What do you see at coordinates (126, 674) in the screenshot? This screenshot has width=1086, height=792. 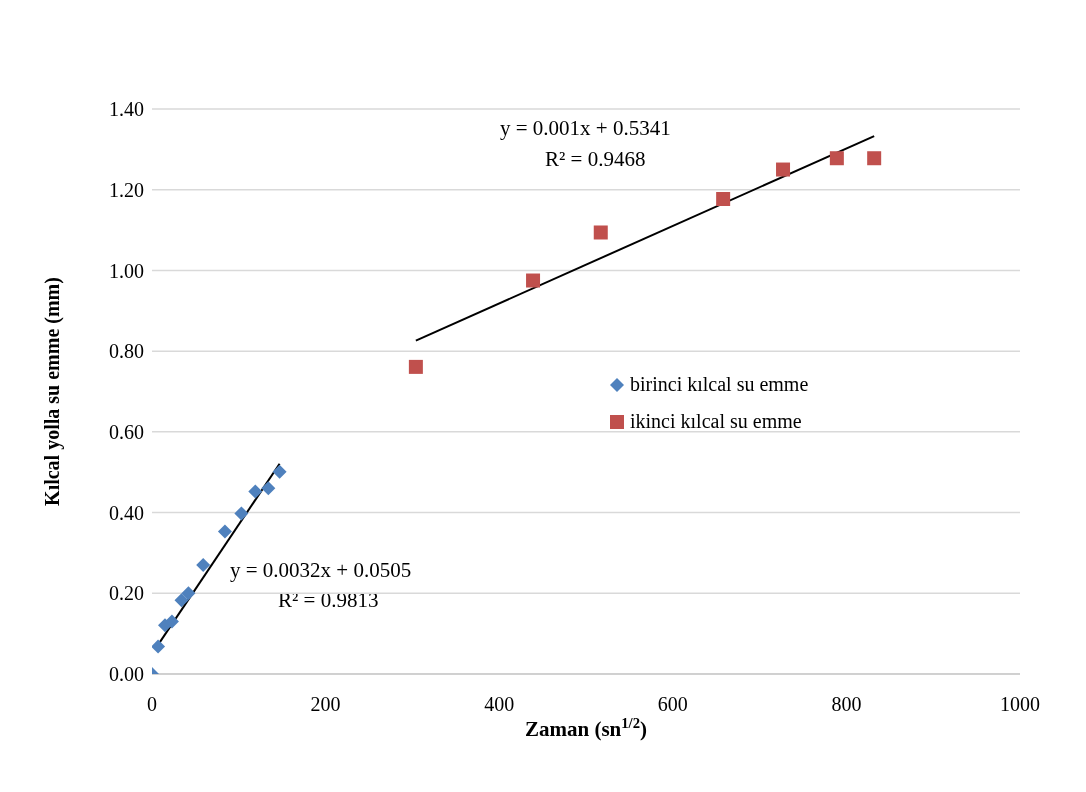 I see `y-tick-label: 0.00` at bounding box center [126, 674].